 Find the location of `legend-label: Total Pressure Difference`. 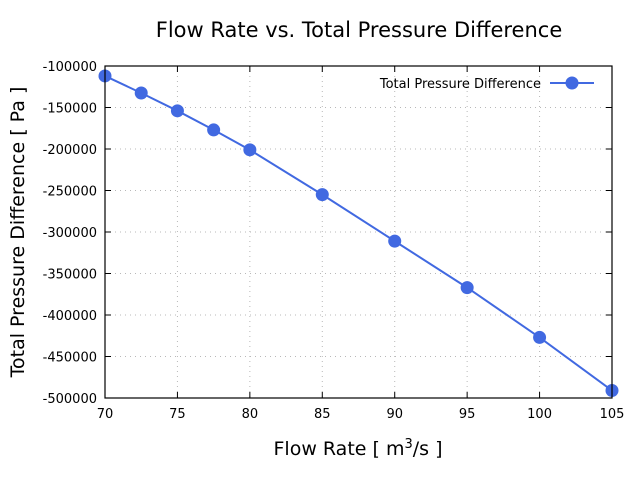

legend-label: Total Pressure Difference is located at coordinates (460, 84).